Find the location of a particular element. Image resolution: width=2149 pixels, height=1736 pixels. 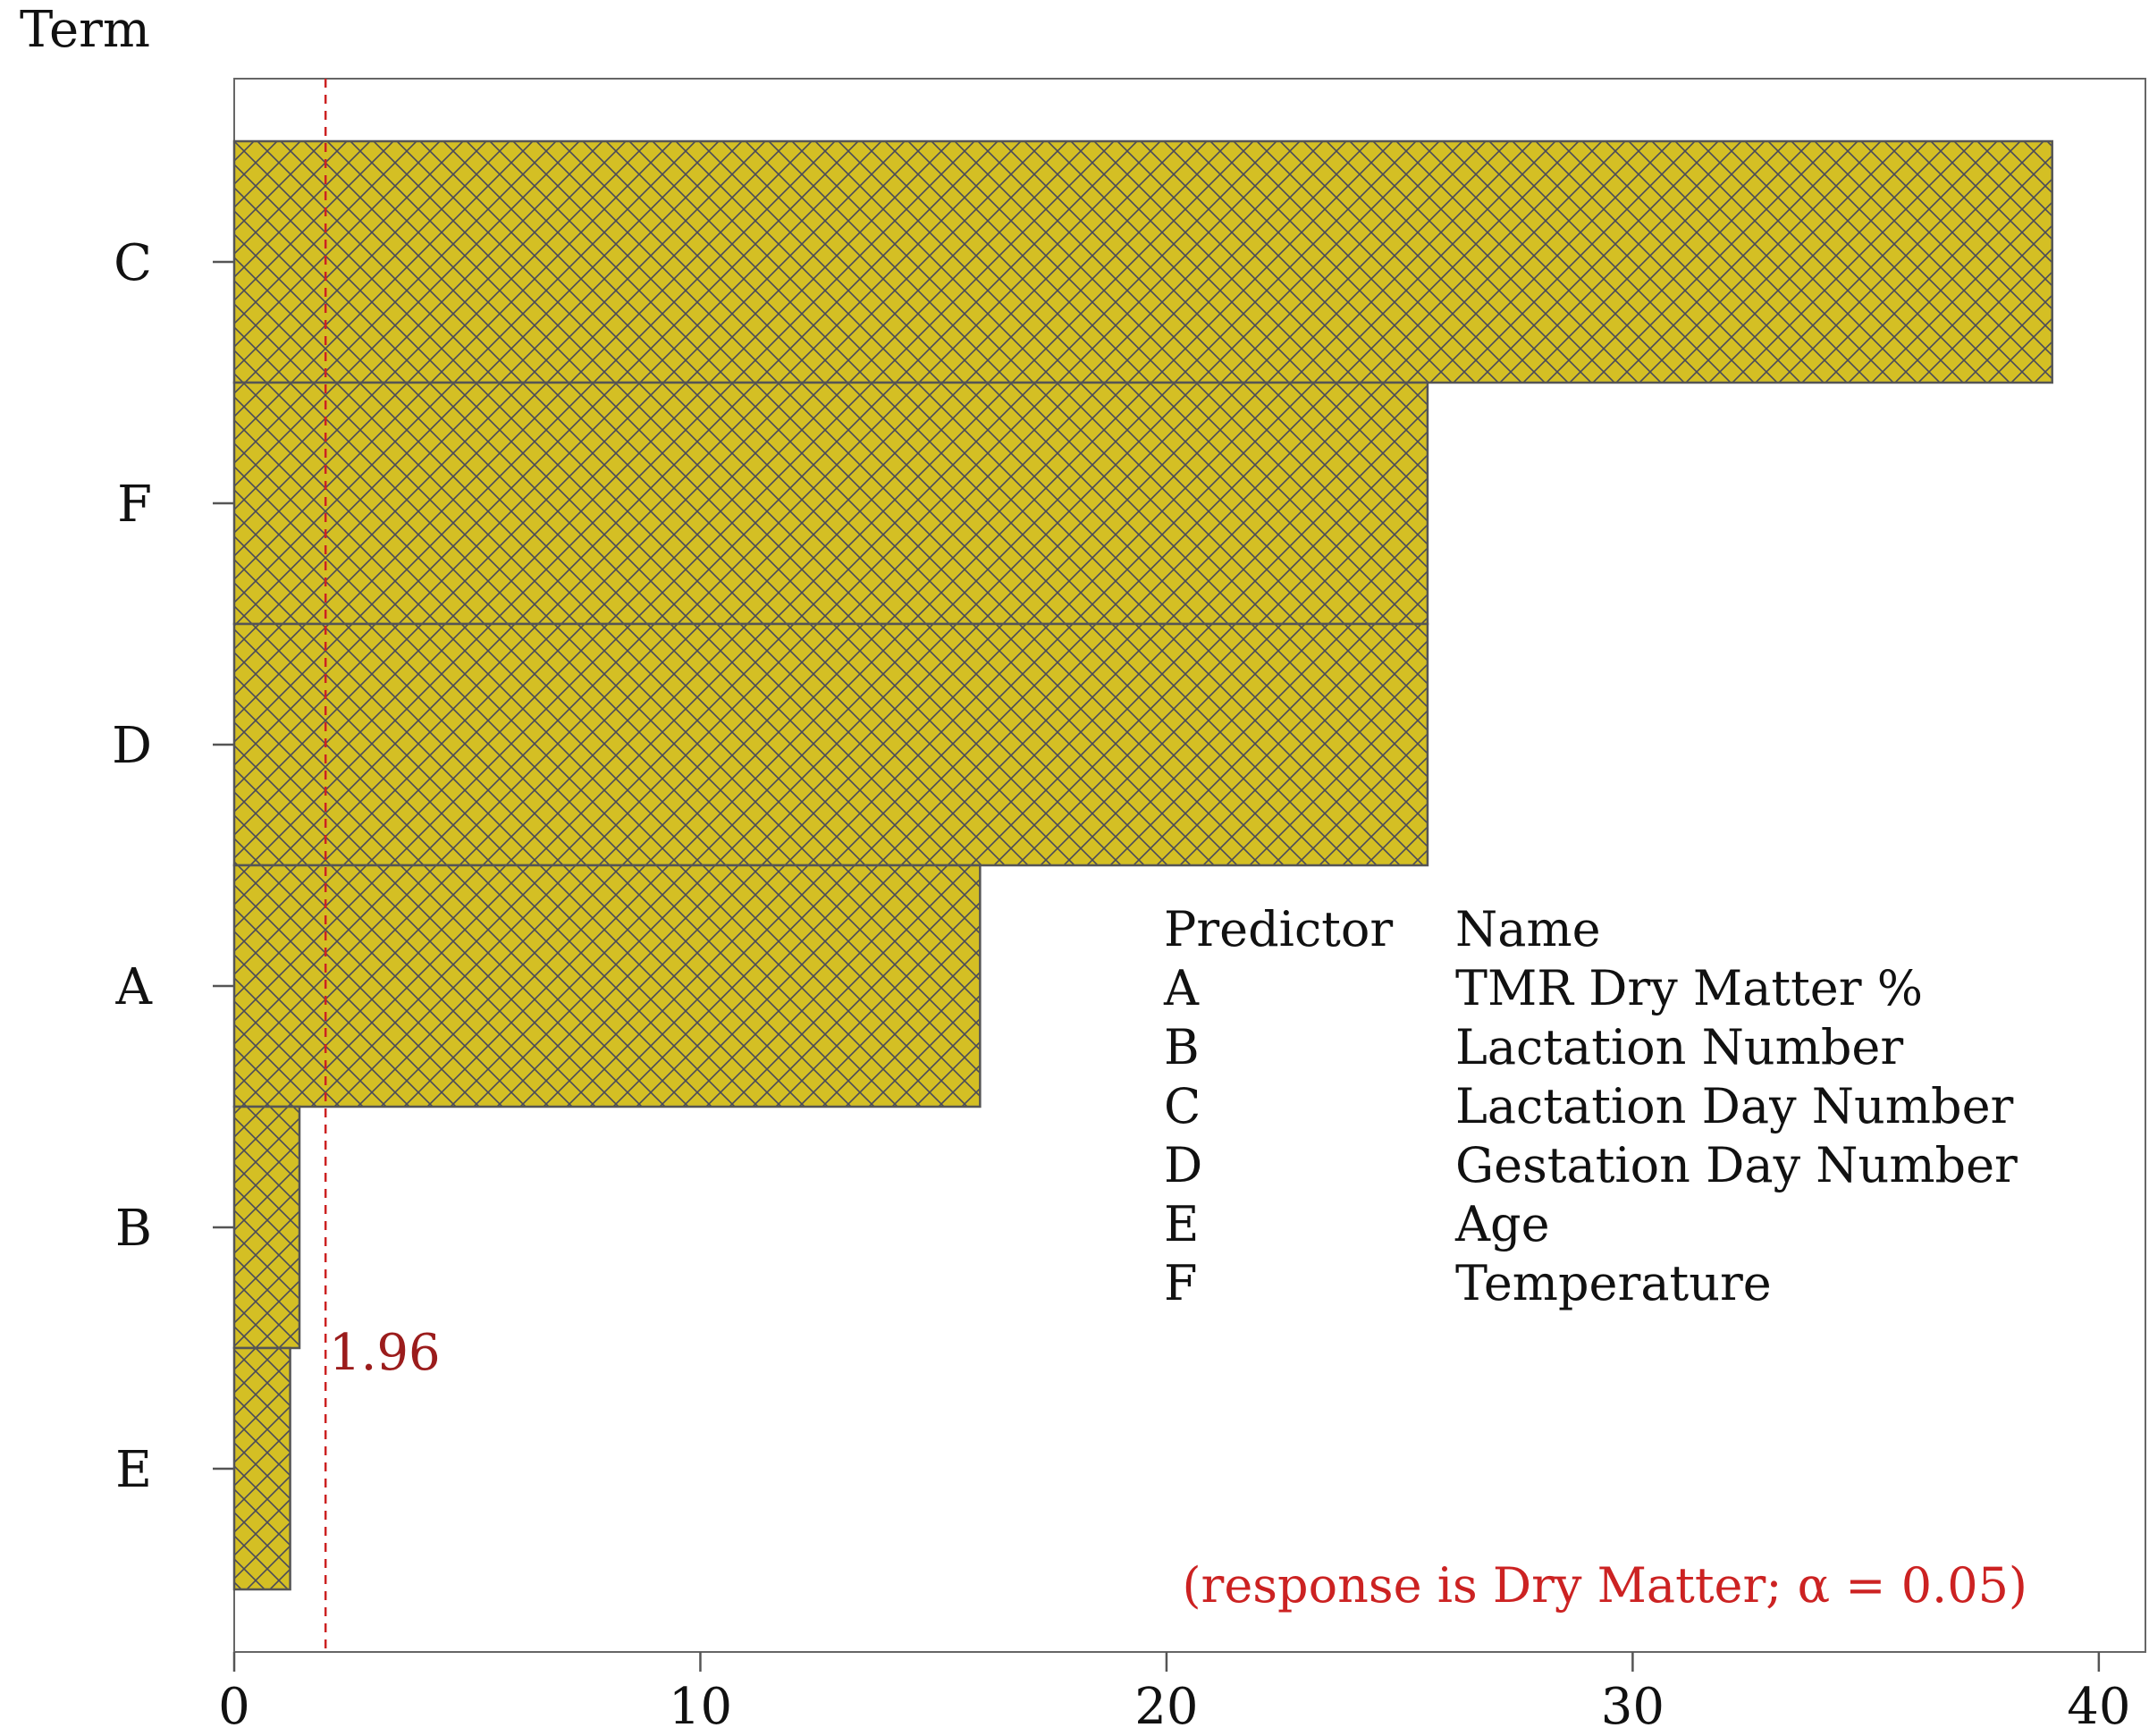

legend-name-b: Lactation Number is located at coordinates (1679, 1047).